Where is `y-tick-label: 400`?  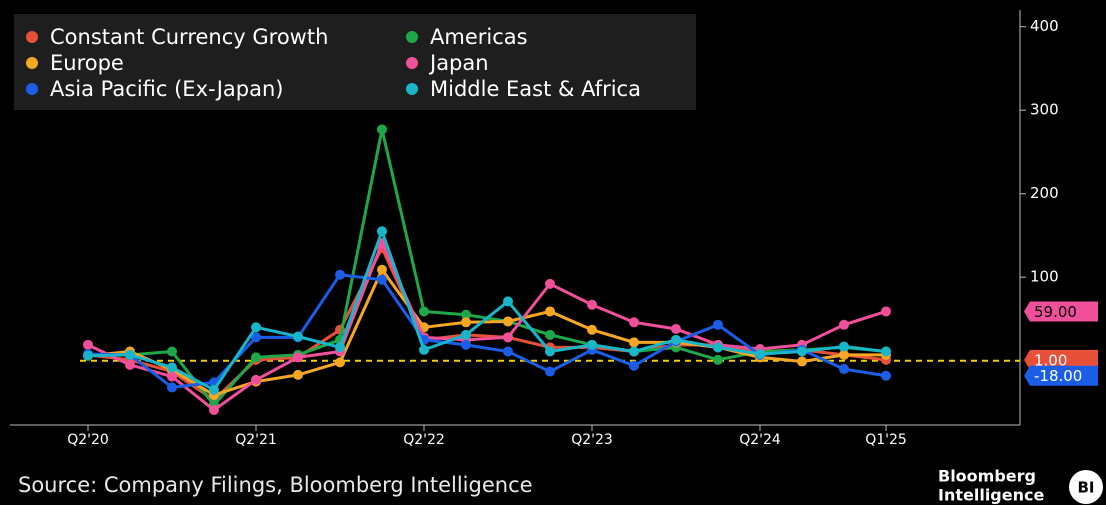 y-tick-label: 400 is located at coordinates (1044, 26).